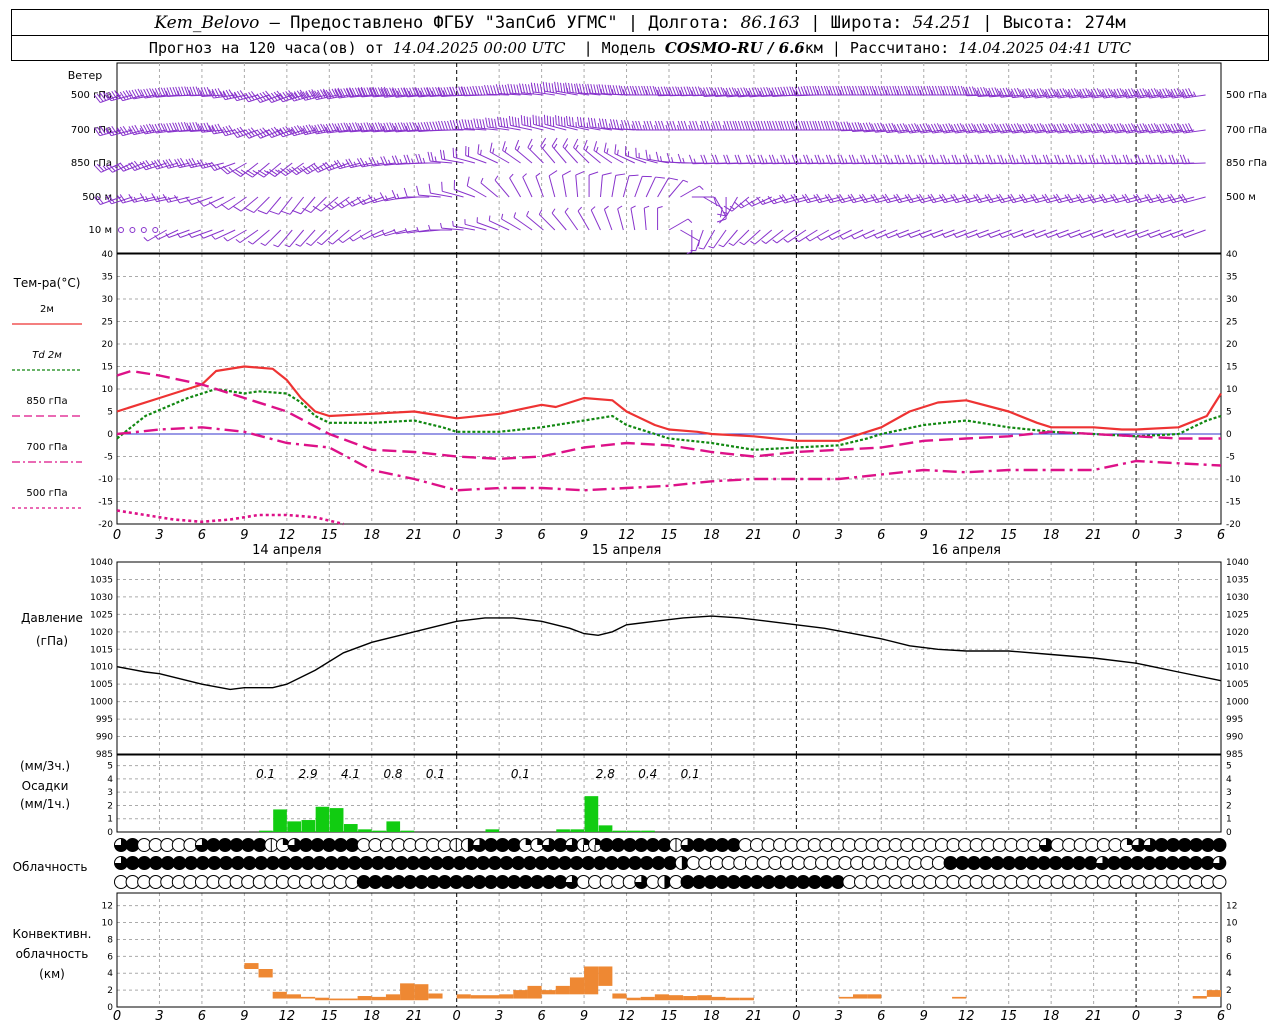 This screenshot has height=1024, width=1280. Describe the element at coordinates (46, 401) in the screenshot. I see `temp-legend-label: 850 гПа` at that location.